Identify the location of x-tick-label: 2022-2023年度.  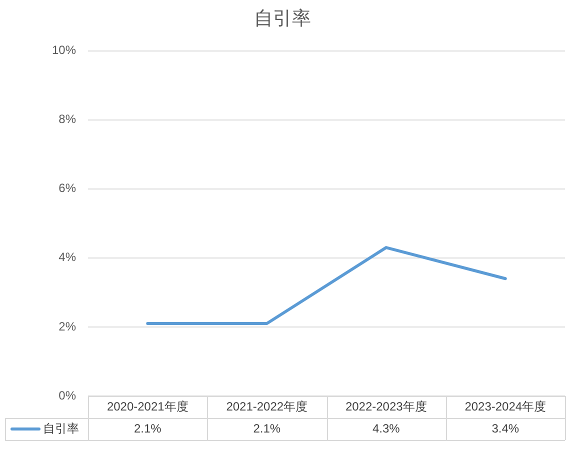
(386, 406).